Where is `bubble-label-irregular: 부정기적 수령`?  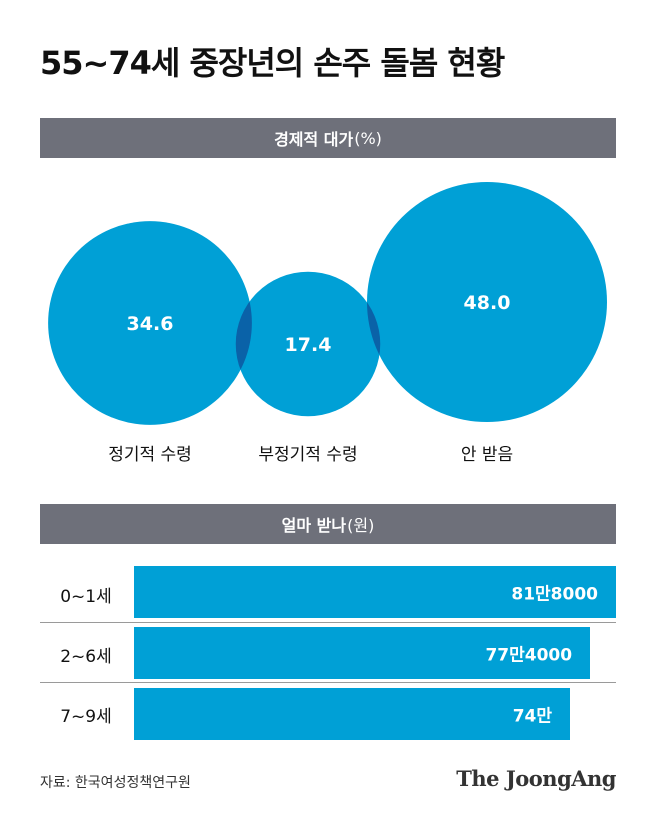
bubble-label-irregular: 부정기적 수령 is located at coordinates (308, 455).